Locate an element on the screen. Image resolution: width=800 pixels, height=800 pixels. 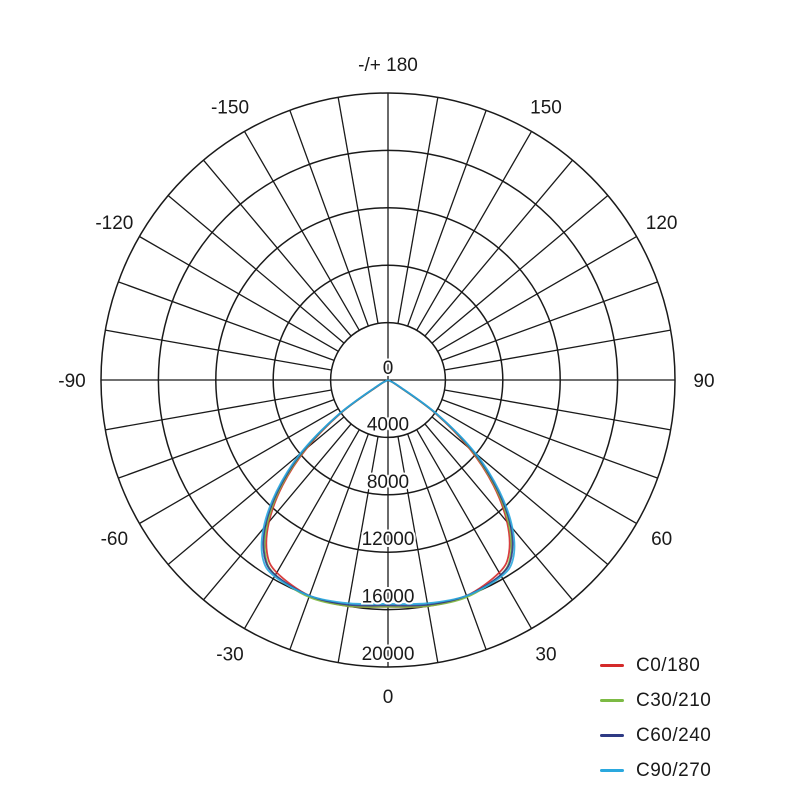
legend-label: C60/240 is located at coordinates (674, 735).